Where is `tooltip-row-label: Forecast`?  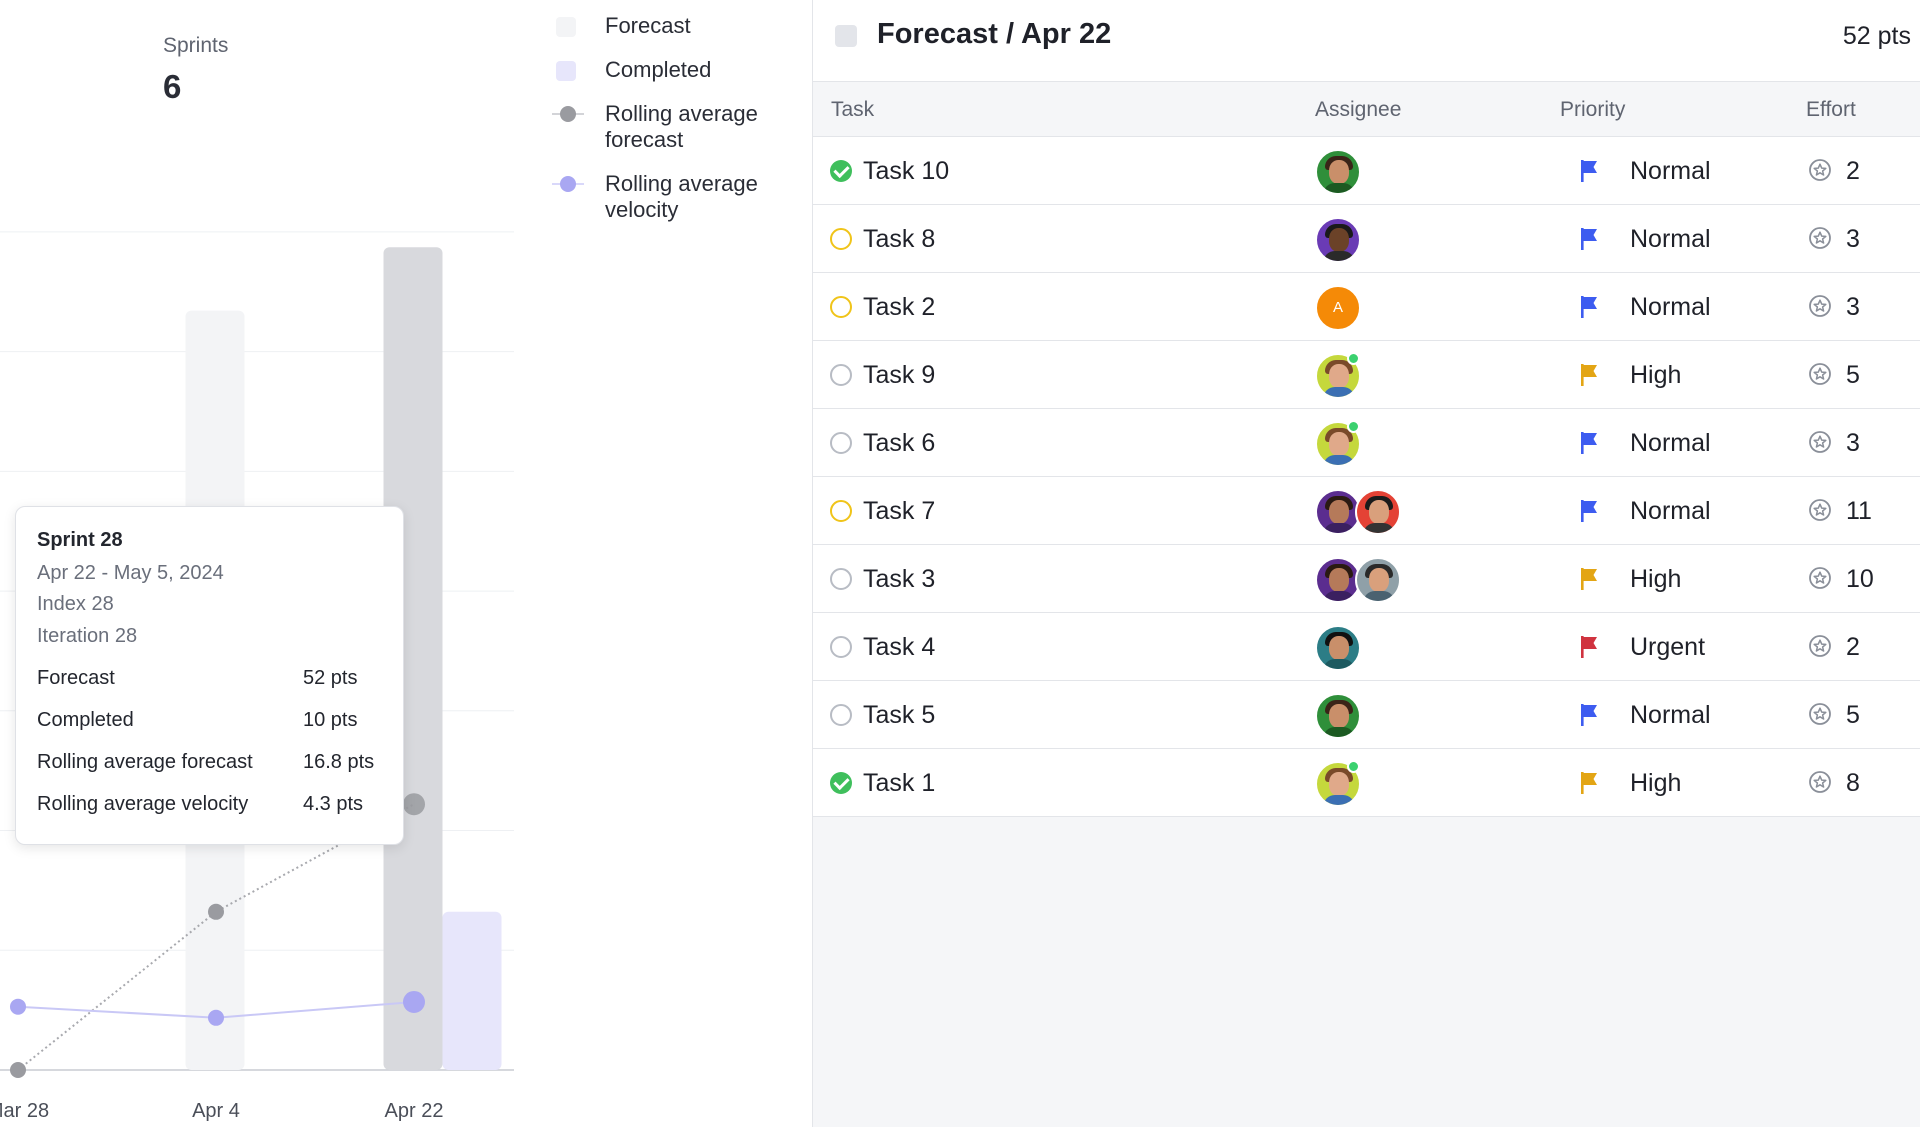 tooltip-row-label: Forecast is located at coordinates (76, 678).